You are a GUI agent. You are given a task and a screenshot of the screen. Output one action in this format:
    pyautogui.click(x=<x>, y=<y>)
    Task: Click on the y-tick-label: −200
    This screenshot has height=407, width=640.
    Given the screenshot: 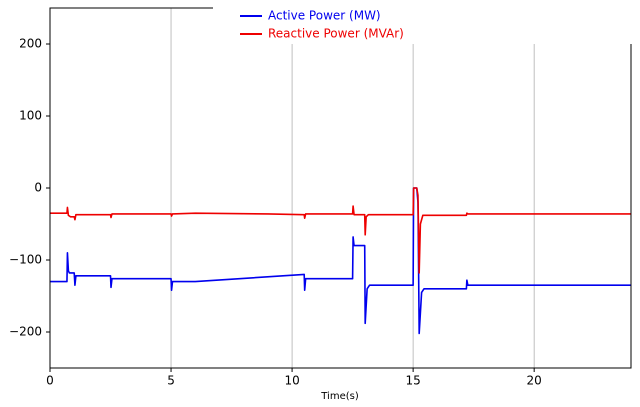 What is the action you would take?
    pyautogui.click(x=25, y=332)
    